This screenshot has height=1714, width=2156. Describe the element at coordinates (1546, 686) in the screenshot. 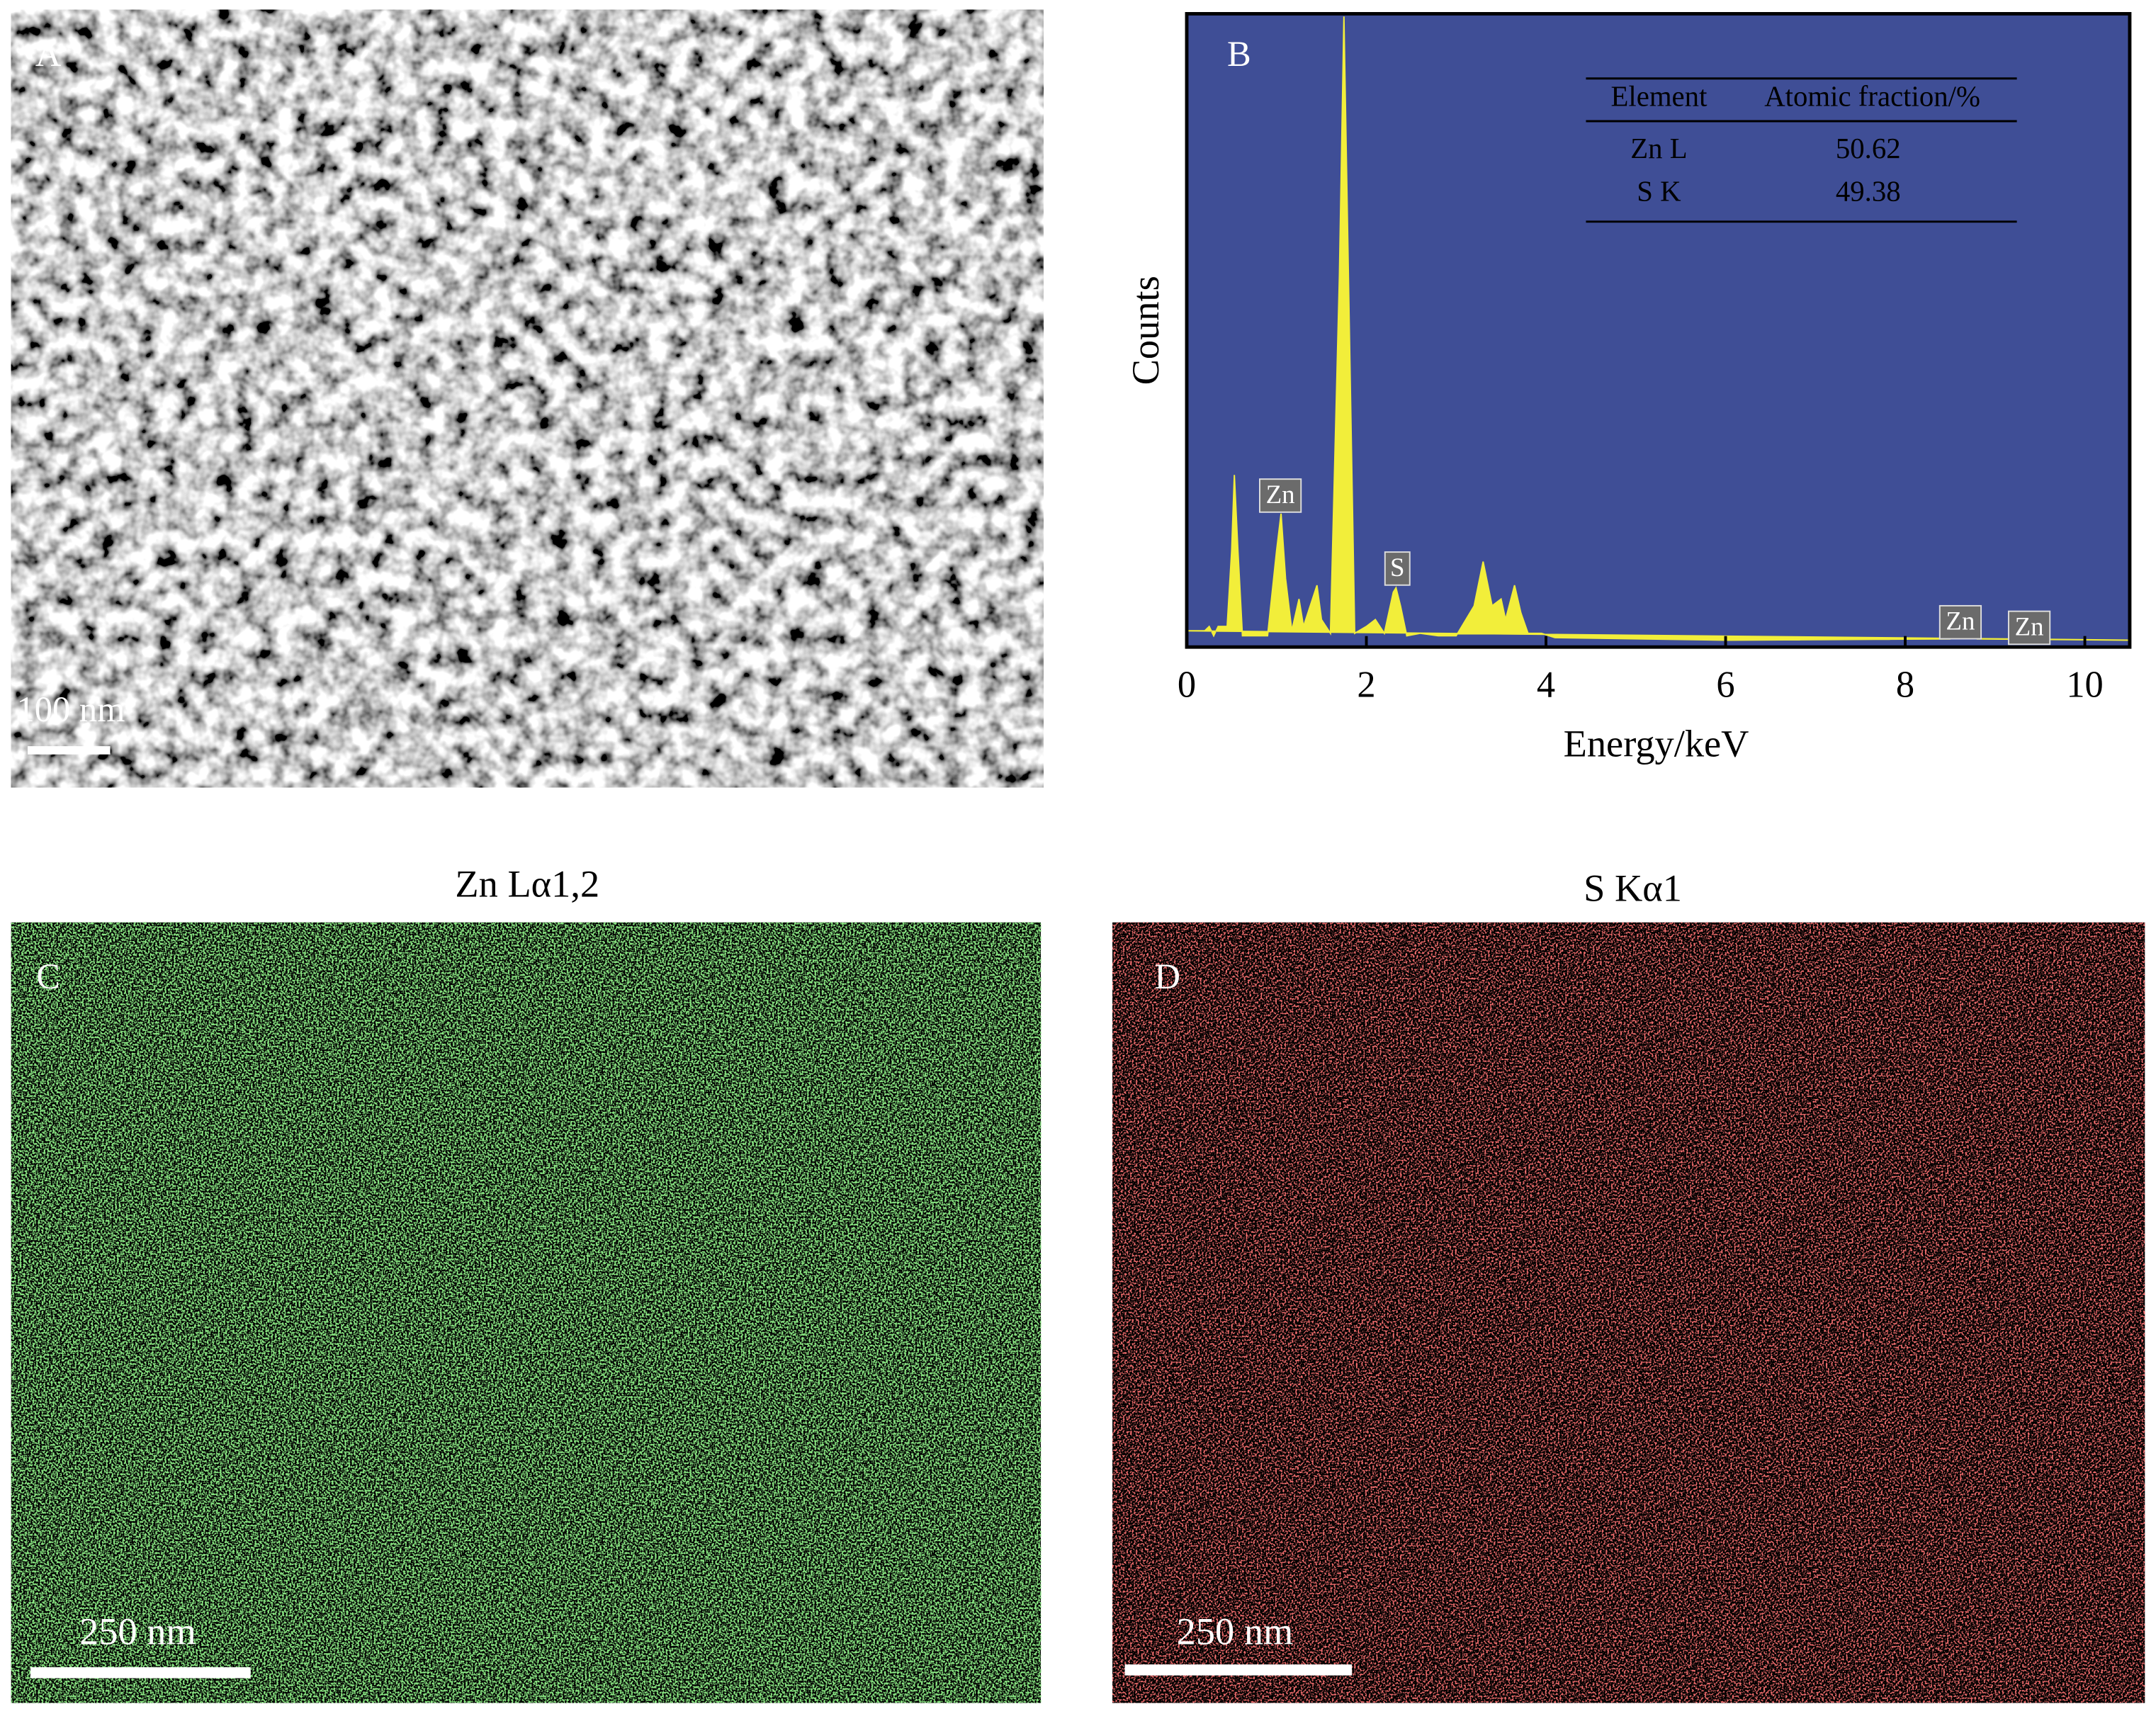

I see `x-tick-label: 4` at that location.